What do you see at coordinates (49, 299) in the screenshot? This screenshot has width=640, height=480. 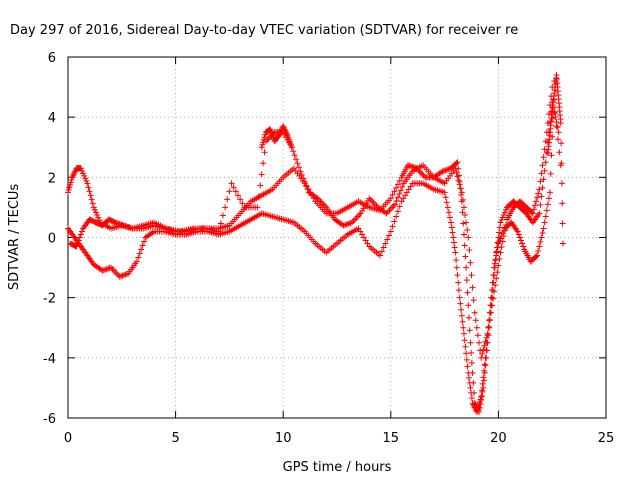 I see `y-tick-label: -2` at bounding box center [49, 299].